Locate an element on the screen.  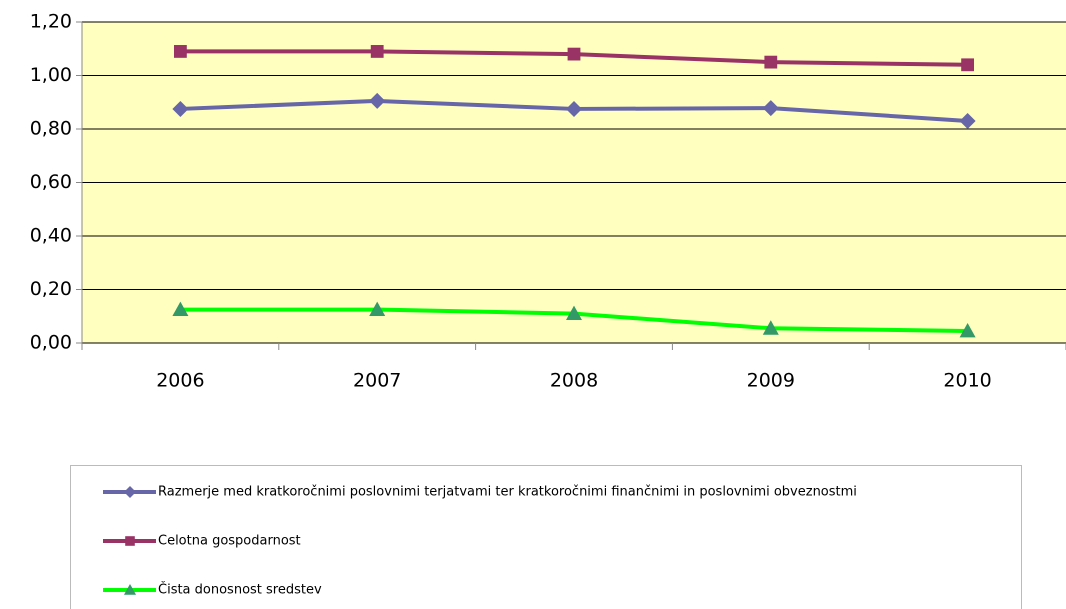
legend-label: Celotna gospodarnost is located at coordinates (229, 541).